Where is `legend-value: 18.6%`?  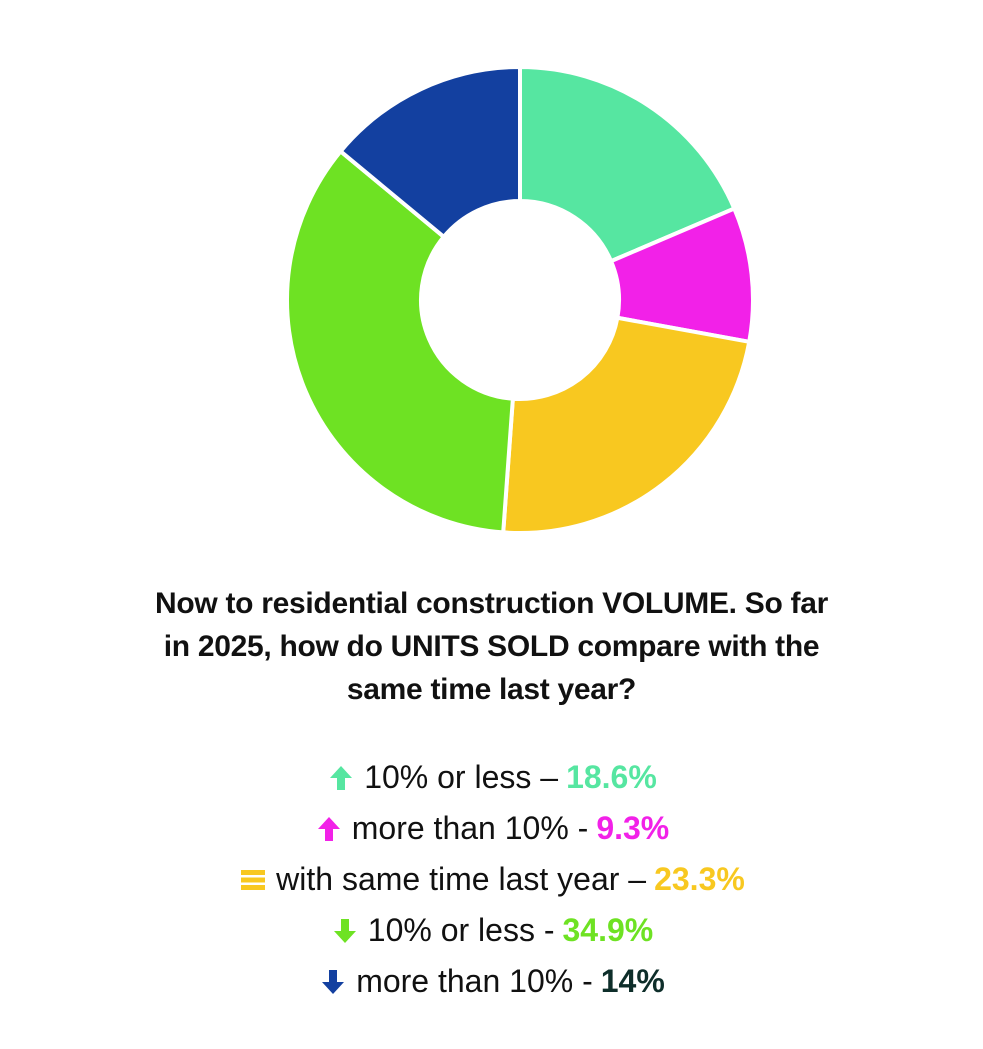
legend-value: 18.6% is located at coordinates (611, 777).